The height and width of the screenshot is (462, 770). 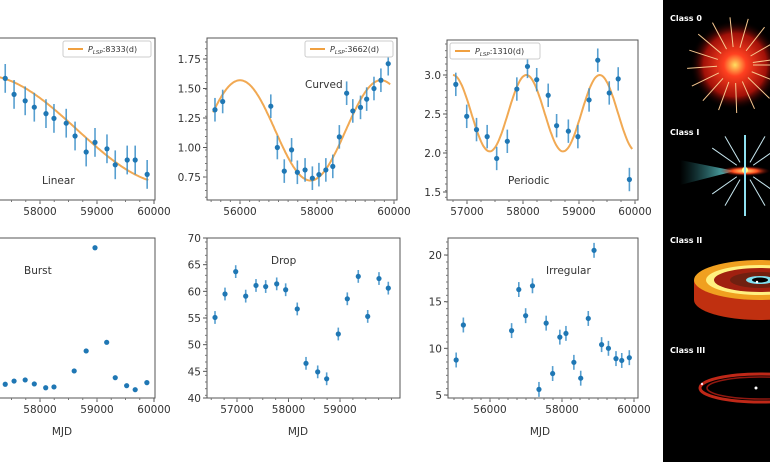 I want to click on x-axis-label: MJD, so click(x=298, y=432).